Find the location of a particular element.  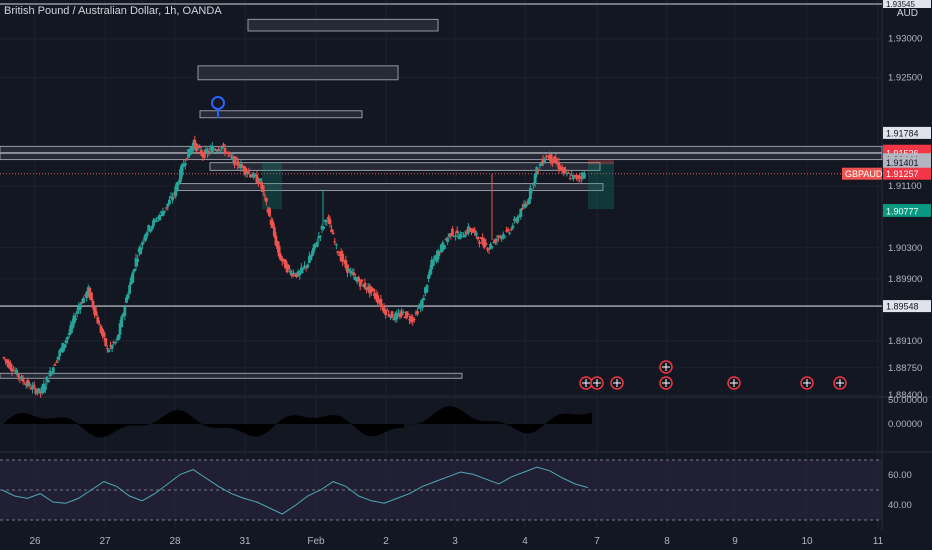

price-tick-label: 1.89100 is located at coordinates (905, 341).